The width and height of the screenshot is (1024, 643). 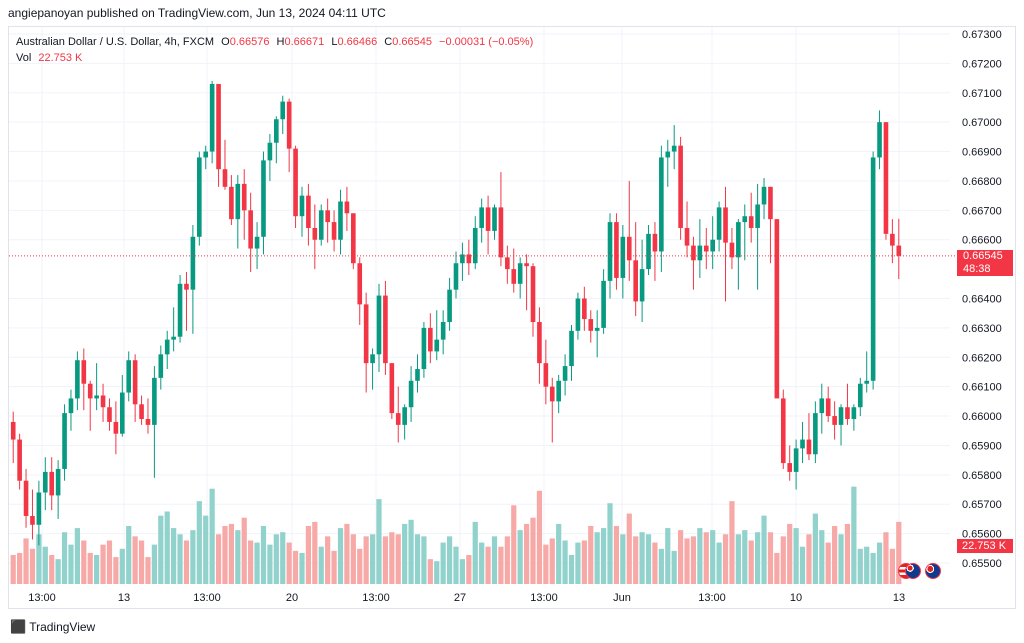 I want to click on last-price-value: 0.66545, so click(x=983, y=255).